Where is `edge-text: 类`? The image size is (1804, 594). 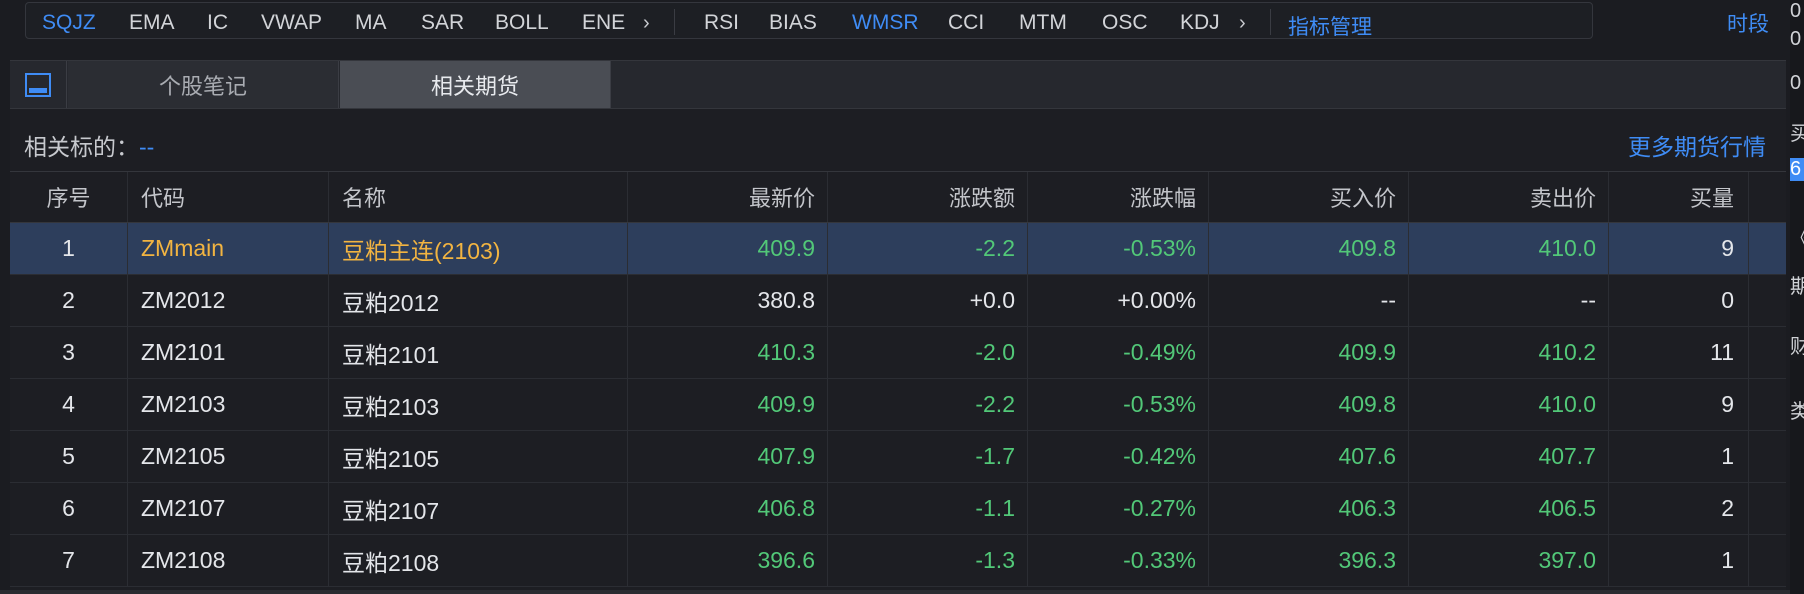
edge-text: 类 is located at coordinates (1797, 412).